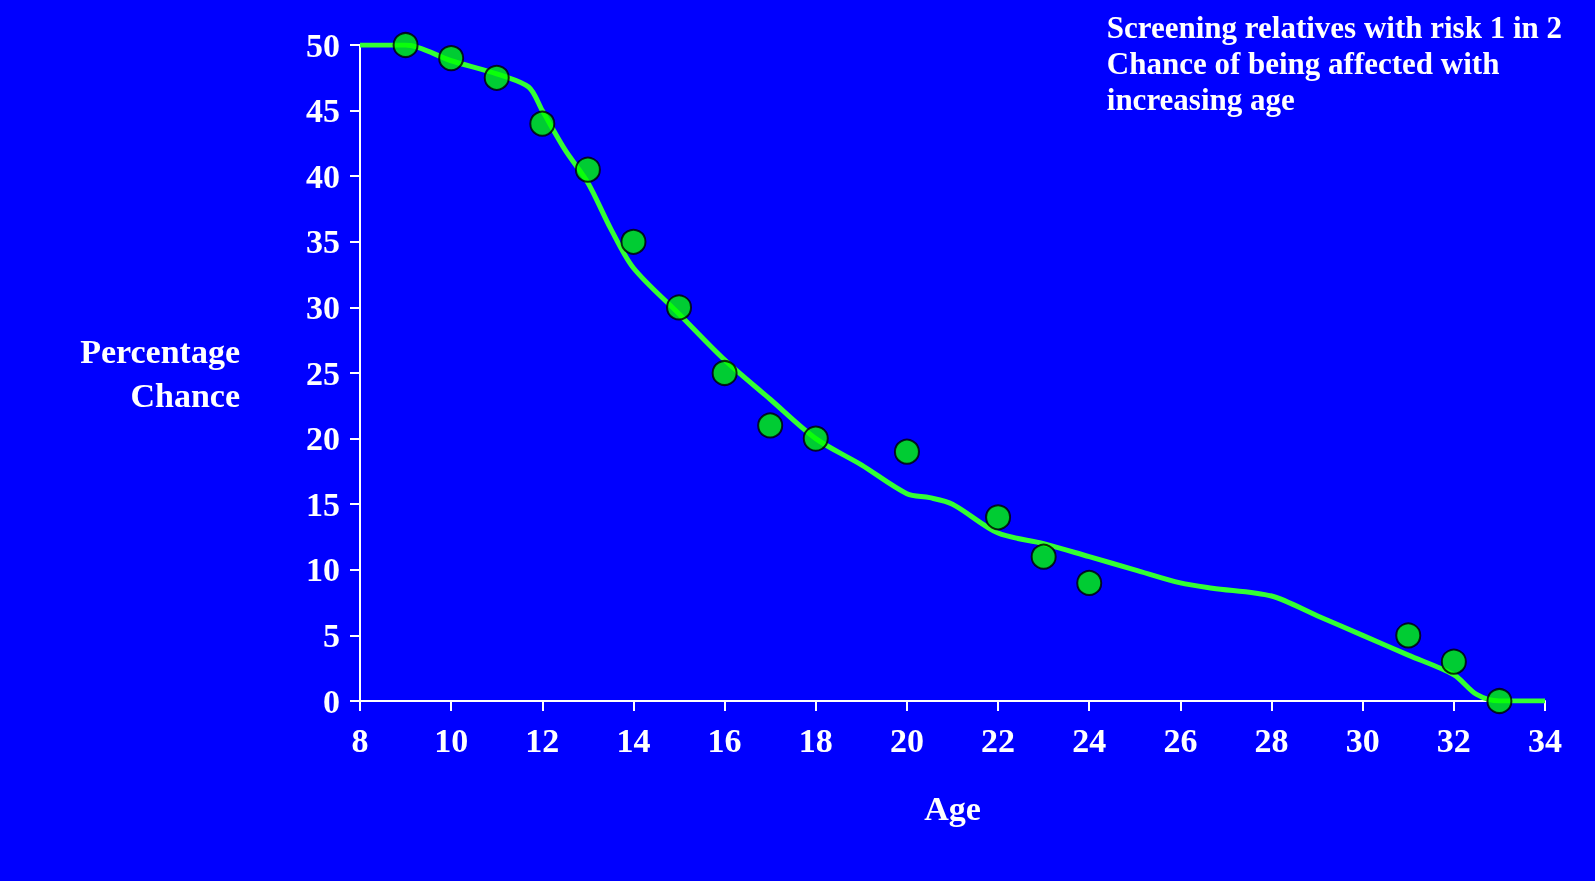 The height and width of the screenshot is (881, 1595). Describe the element at coordinates (451, 740) in the screenshot. I see `x-tick-label: 10` at that location.